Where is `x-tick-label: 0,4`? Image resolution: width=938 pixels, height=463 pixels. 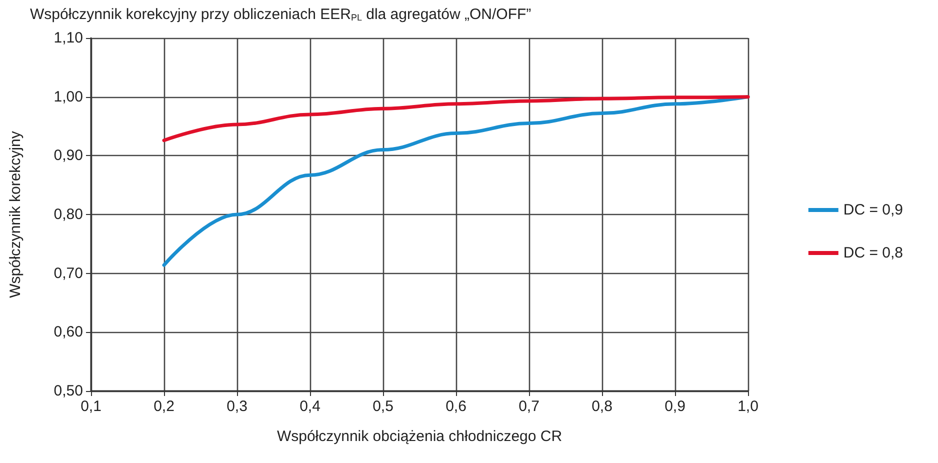 x-tick-label: 0,4 is located at coordinates (310, 406).